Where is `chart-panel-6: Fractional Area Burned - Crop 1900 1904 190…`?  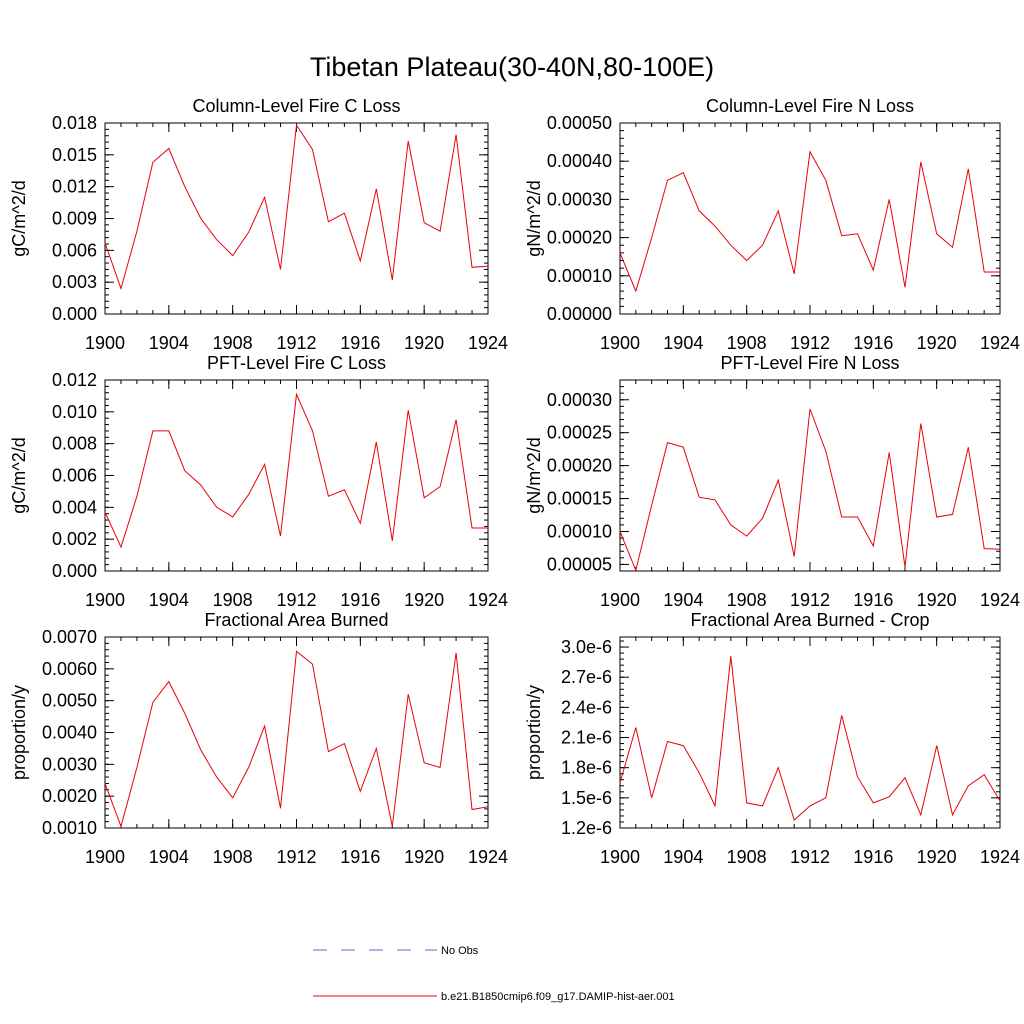 chart-panel-6: Fractional Area Burned - Crop 1900 1904 190… is located at coordinates (772, 738).